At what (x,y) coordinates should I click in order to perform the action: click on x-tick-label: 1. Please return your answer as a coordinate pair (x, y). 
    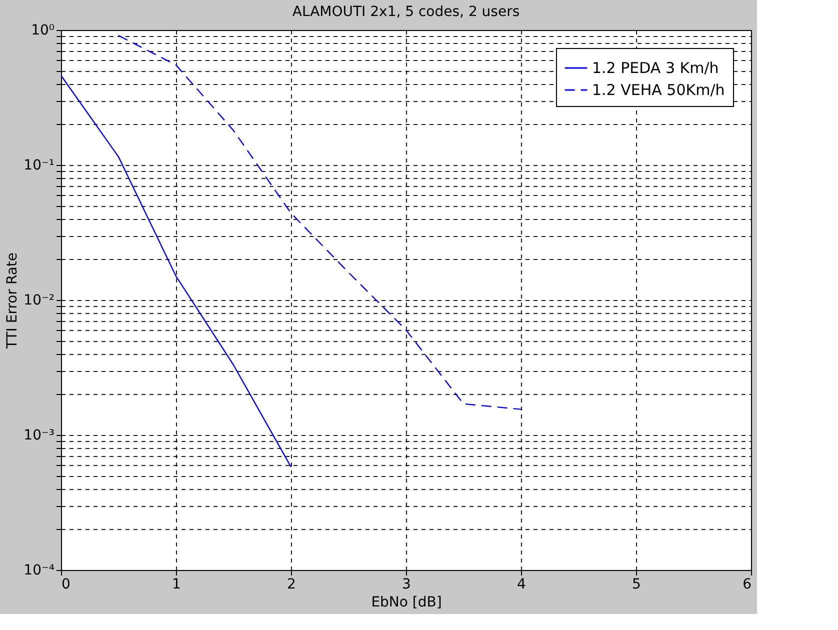
    Looking at the image, I should click on (176, 584).